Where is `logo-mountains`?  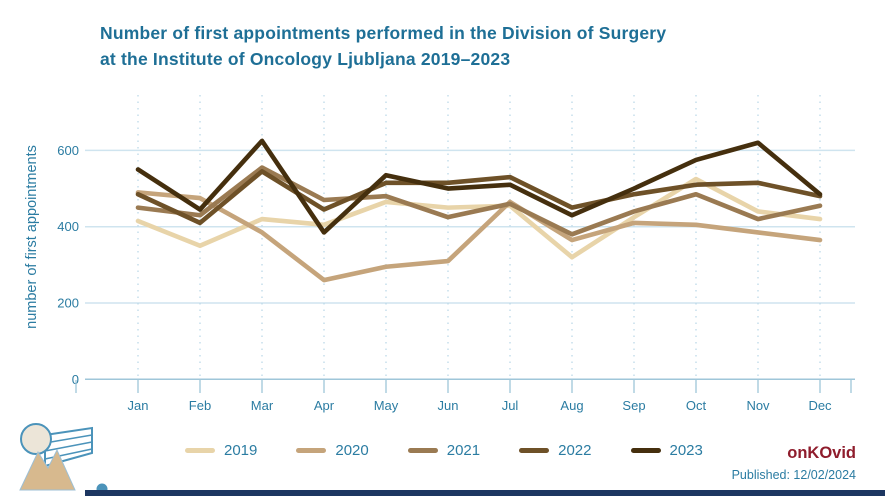 logo-mountains is located at coordinates (47, 469).